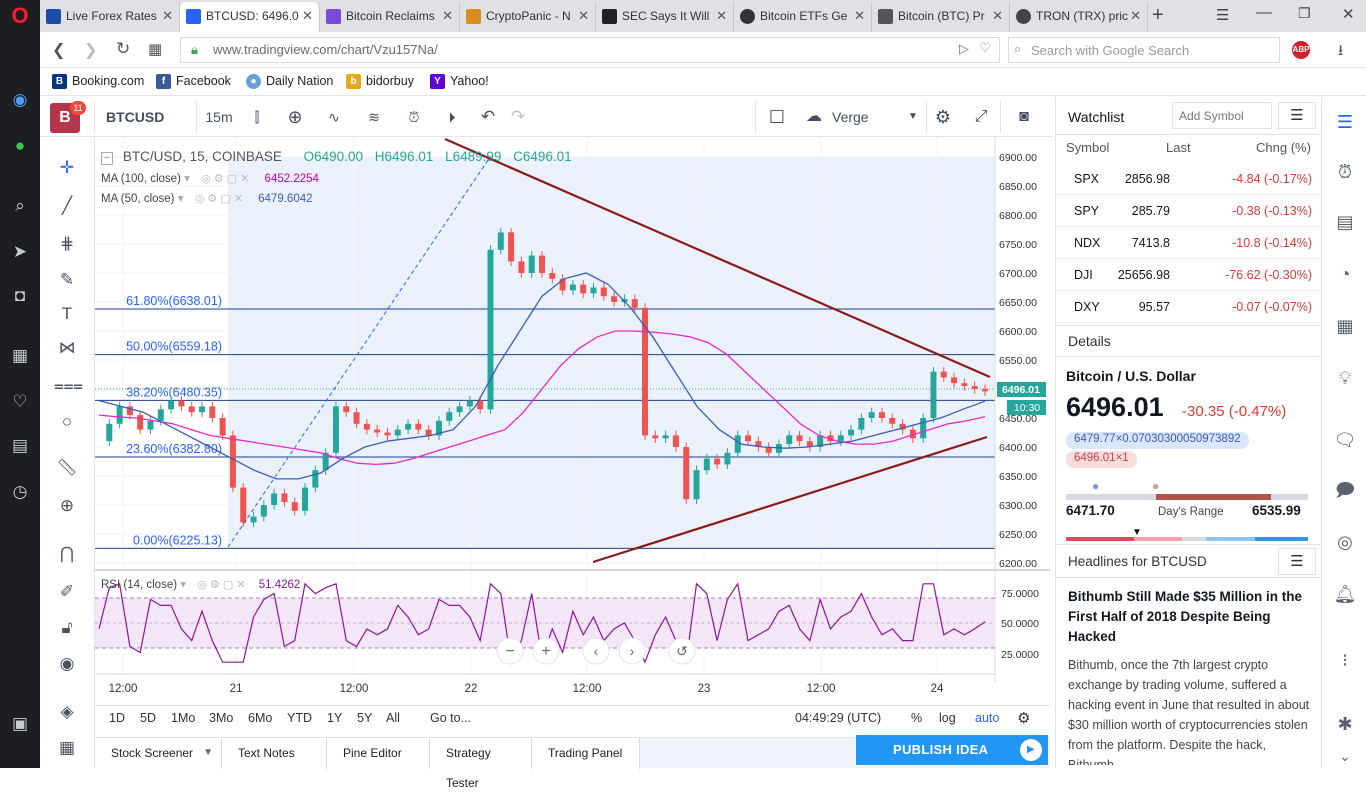 This screenshot has width=1366, height=798. I want to click on collapse-icon: −, so click(107, 158).